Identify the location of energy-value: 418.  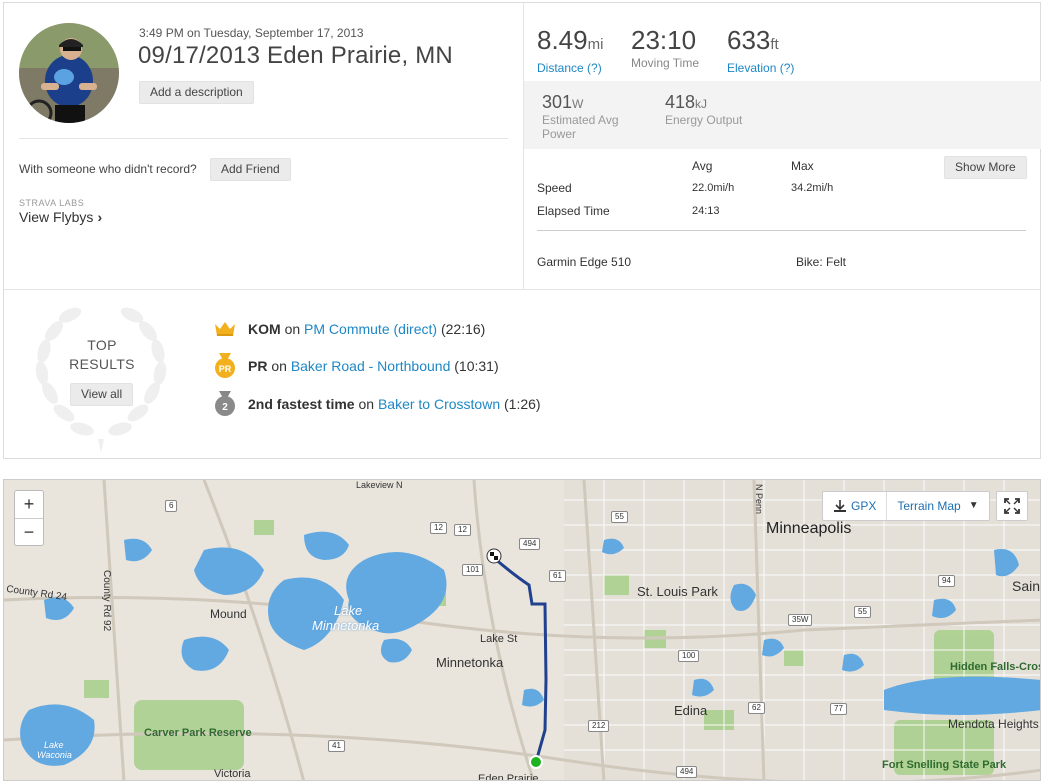
(680, 102).